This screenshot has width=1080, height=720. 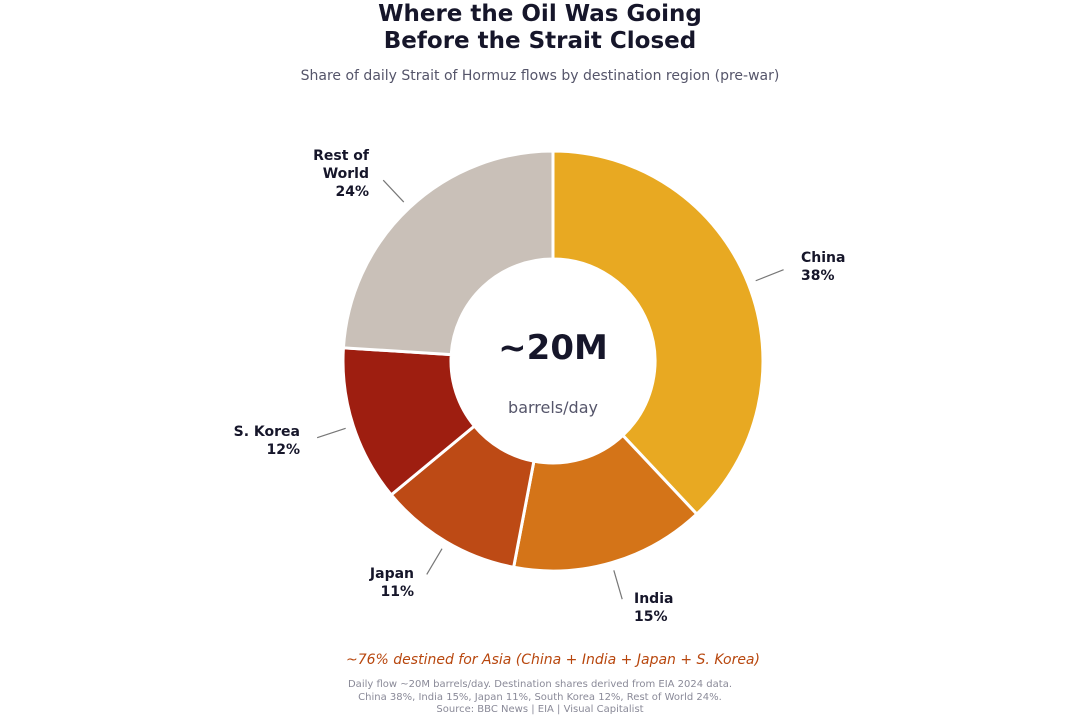 I want to click on slice-india, so click(x=605, y=503).